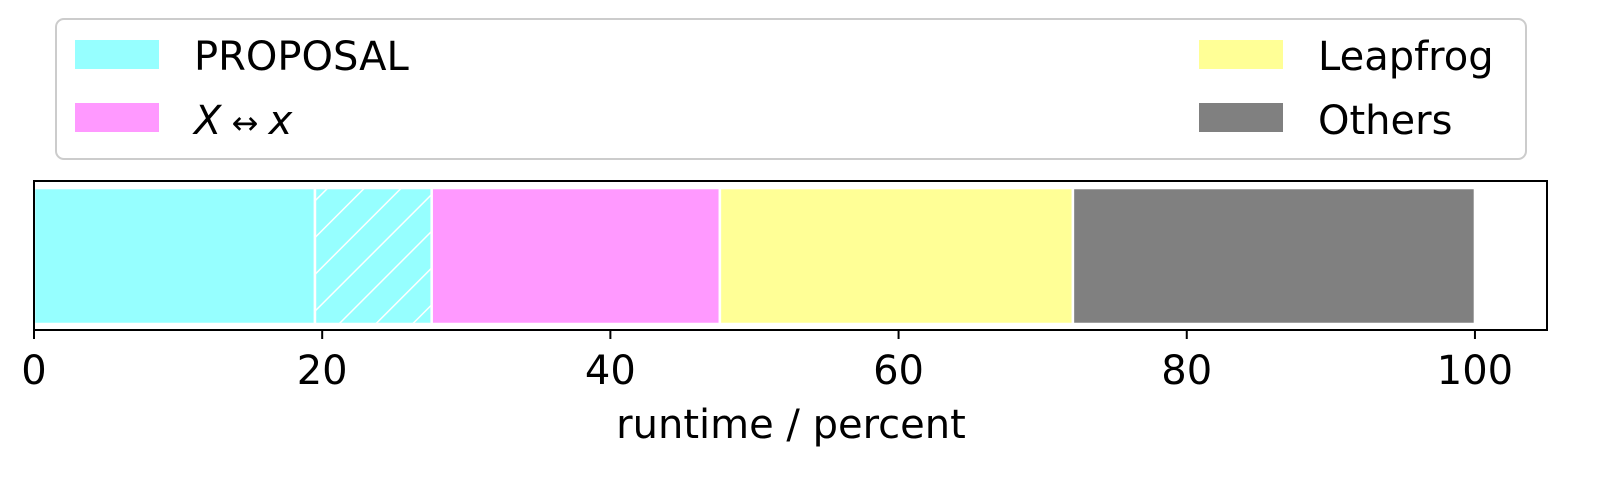  What do you see at coordinates (1385, 121) in the screenshot?
I see `legend-label-others: Others` at bounding box center [1385, 121].